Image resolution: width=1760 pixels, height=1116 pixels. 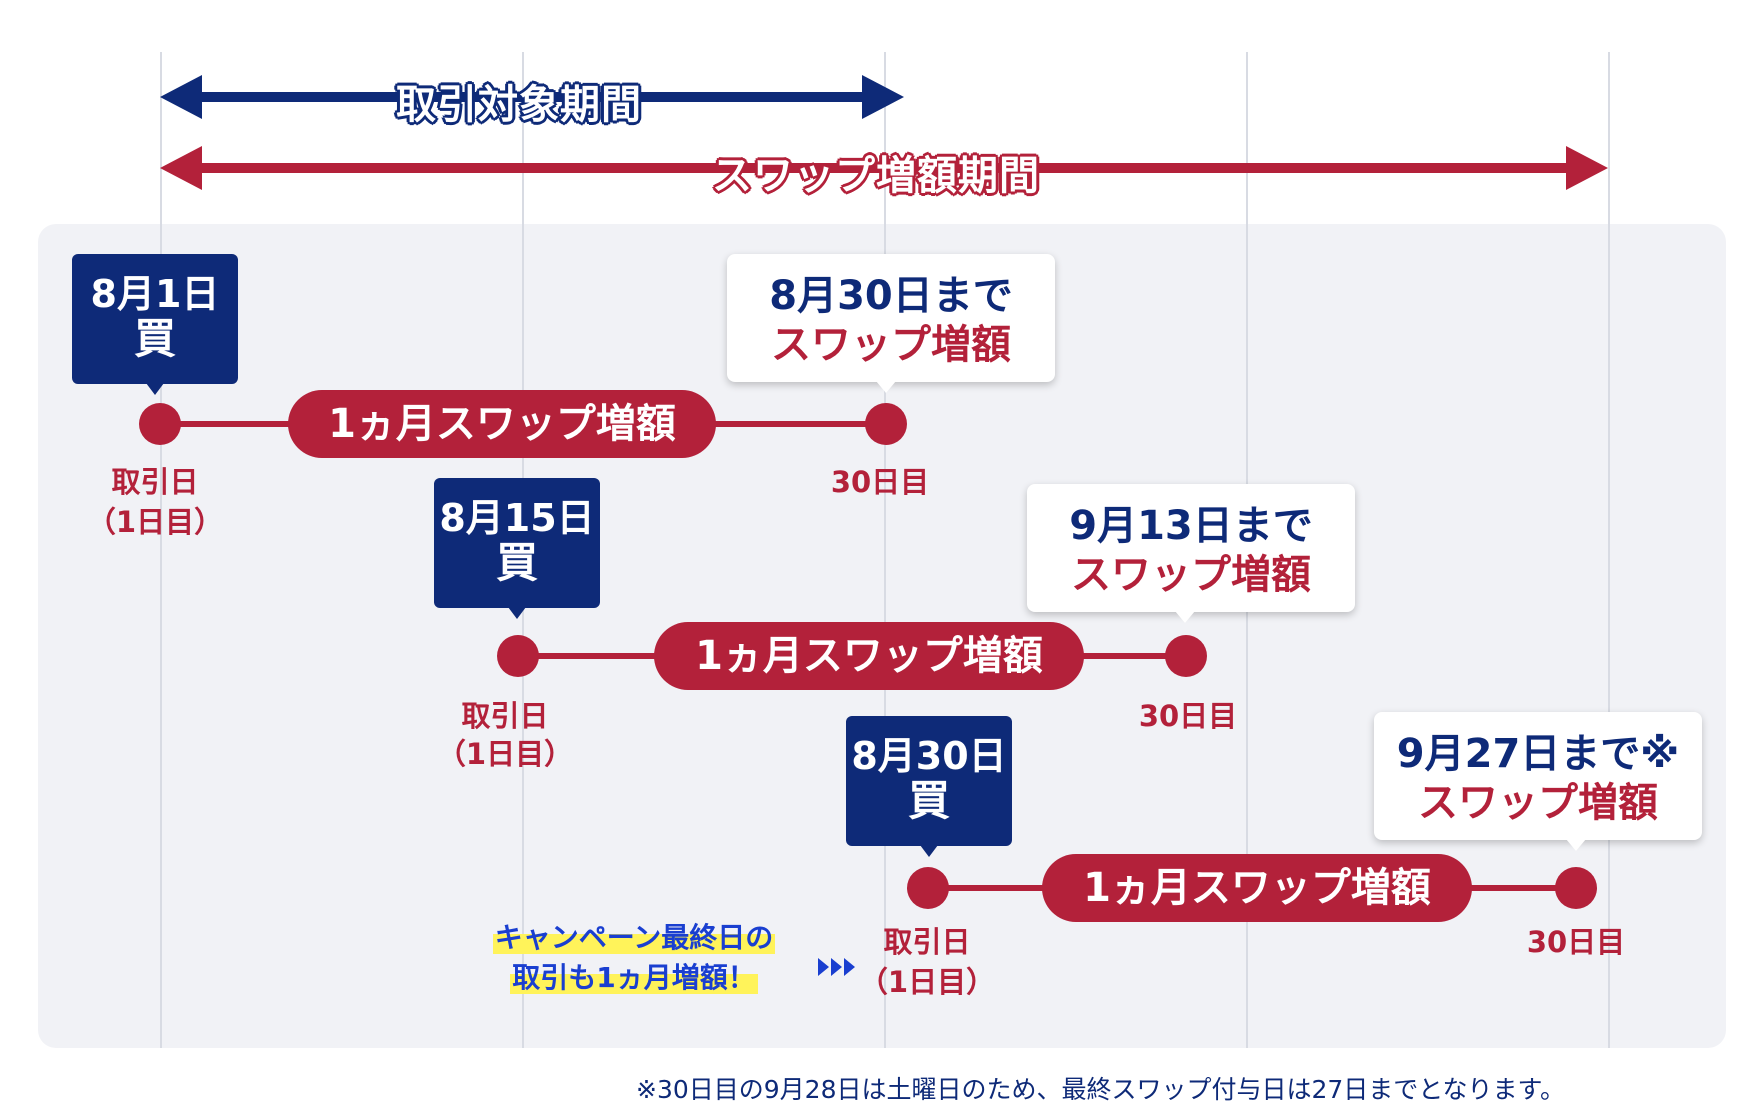 I want to click on end-date-callout: 9月27日まで※ スワップ増額, so click(x=1538, y=776).